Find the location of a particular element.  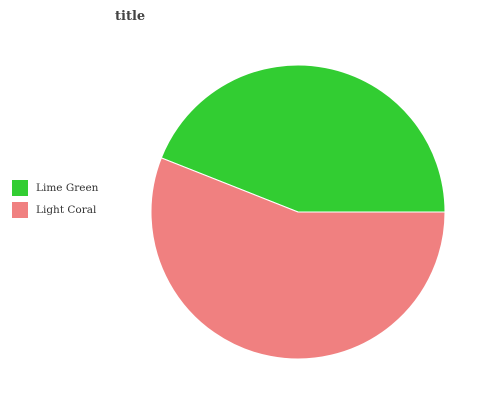

legend-label-lime-green: Lime Green is located at coordinates (67, 188).